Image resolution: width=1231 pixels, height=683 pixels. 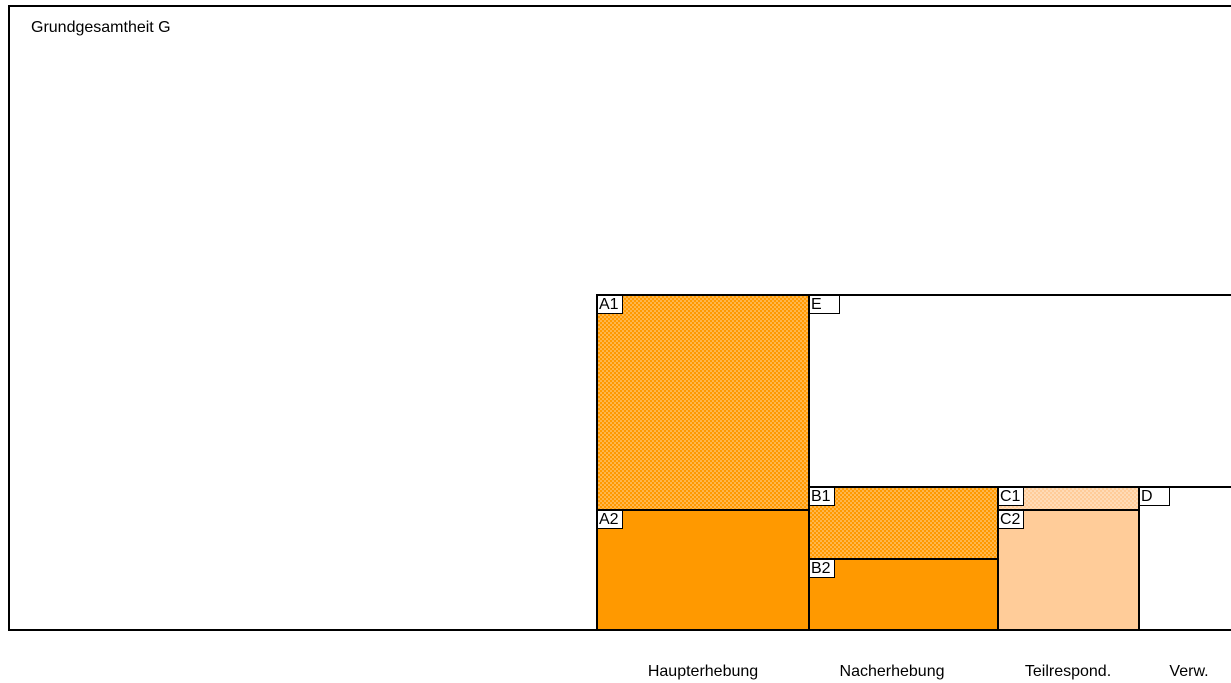 I want to click on label-c1: C1, so click(x=1012, y=497).